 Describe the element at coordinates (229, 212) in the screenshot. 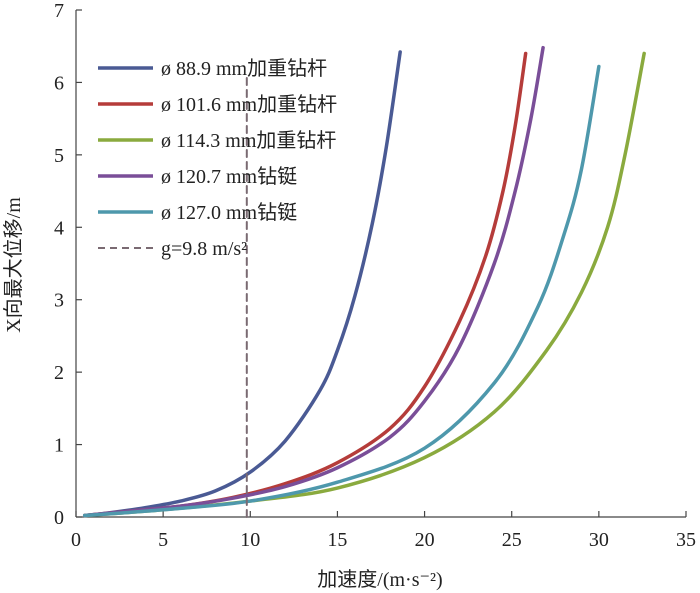

I see `legend-label-5: ø 127.0 mm钻铤` at that location.